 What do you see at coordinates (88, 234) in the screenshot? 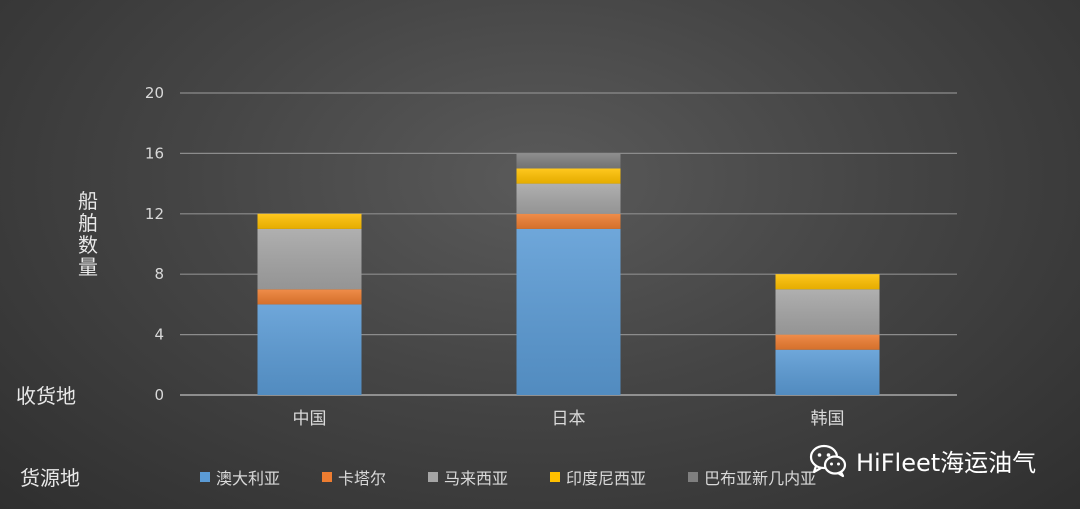
I see `y-axis-label: 船舶数量` at bounding box center [88, 234].